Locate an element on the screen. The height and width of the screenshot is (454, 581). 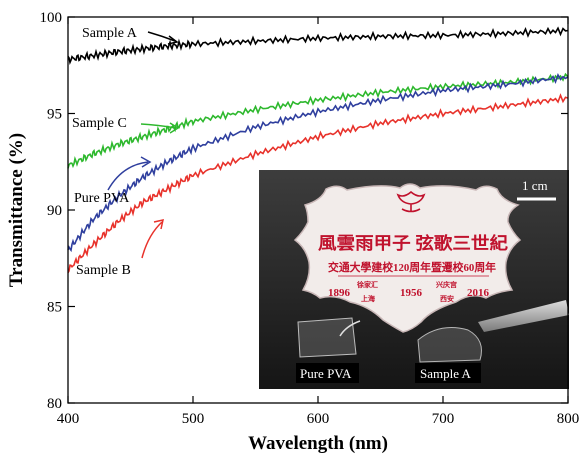
series-label-sample-c: Sample C is located at coordinates (99, 123).